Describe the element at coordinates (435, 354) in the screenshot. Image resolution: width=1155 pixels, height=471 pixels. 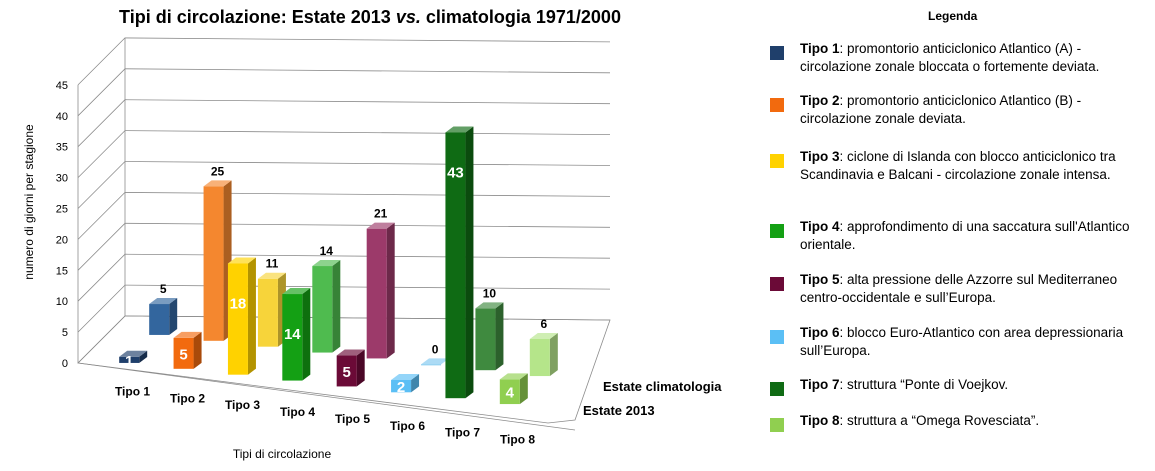
I see `bar-climatologia: 0` at that location.